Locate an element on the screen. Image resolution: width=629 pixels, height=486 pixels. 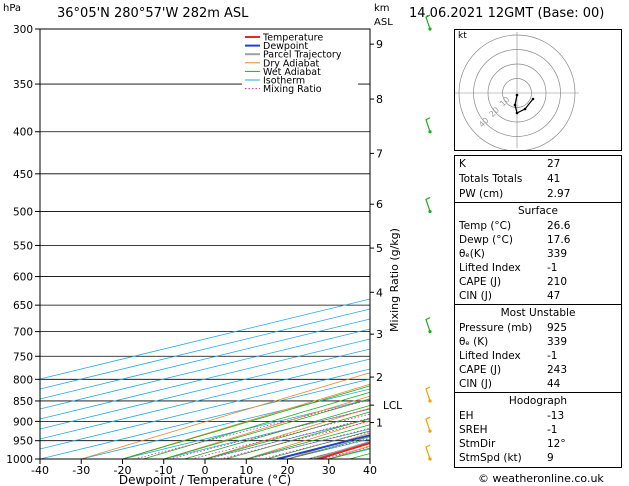
temperature-tick-label: 10 is located at coordinates (246, 470).